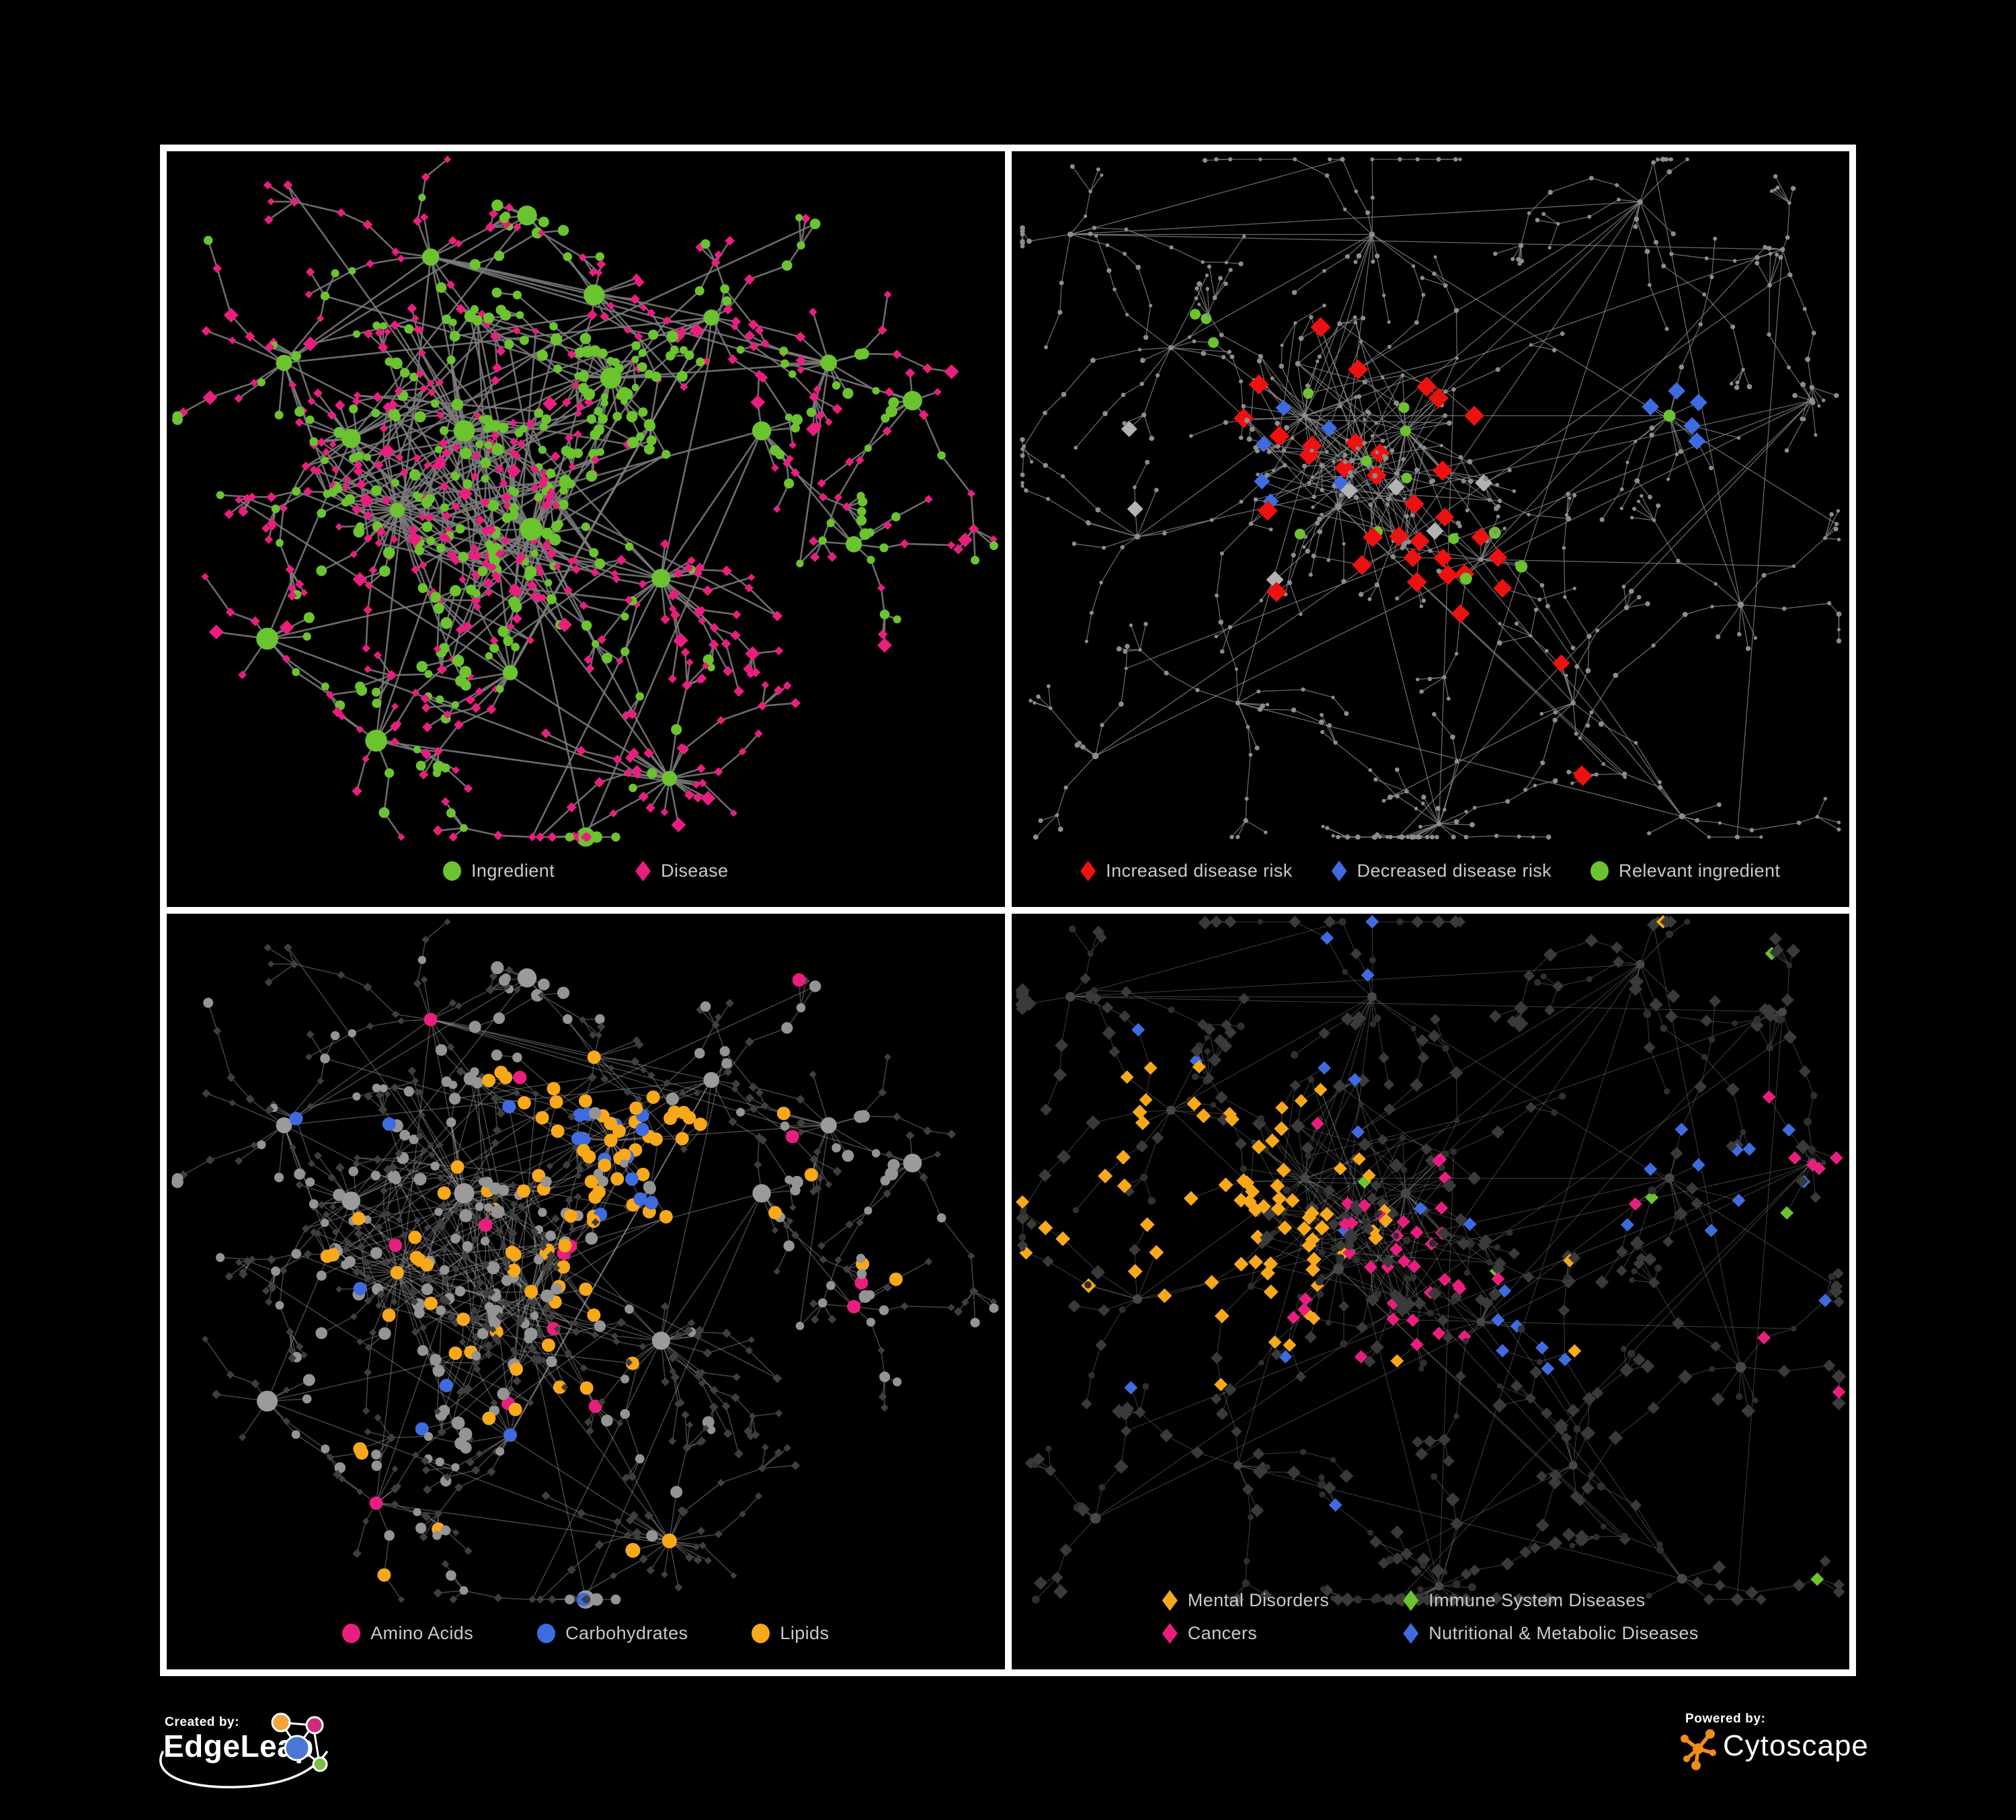  Describe the element at coordinates (1537, 1600) in the screenshot. I see `legend-label: Immune System Diseases` at that location.